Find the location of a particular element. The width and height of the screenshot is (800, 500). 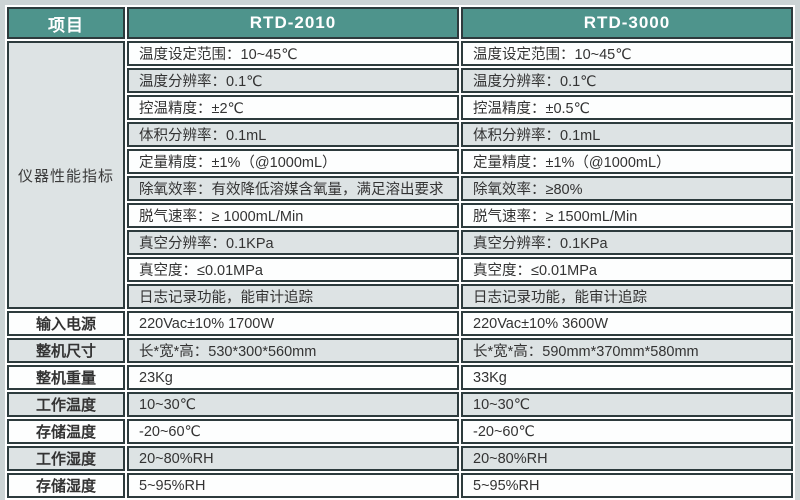

perf-row-temp-resolution: 温度分辨率：0.1℃ 温度分辨率：0.1℃ is located at coordinates (400, 80).